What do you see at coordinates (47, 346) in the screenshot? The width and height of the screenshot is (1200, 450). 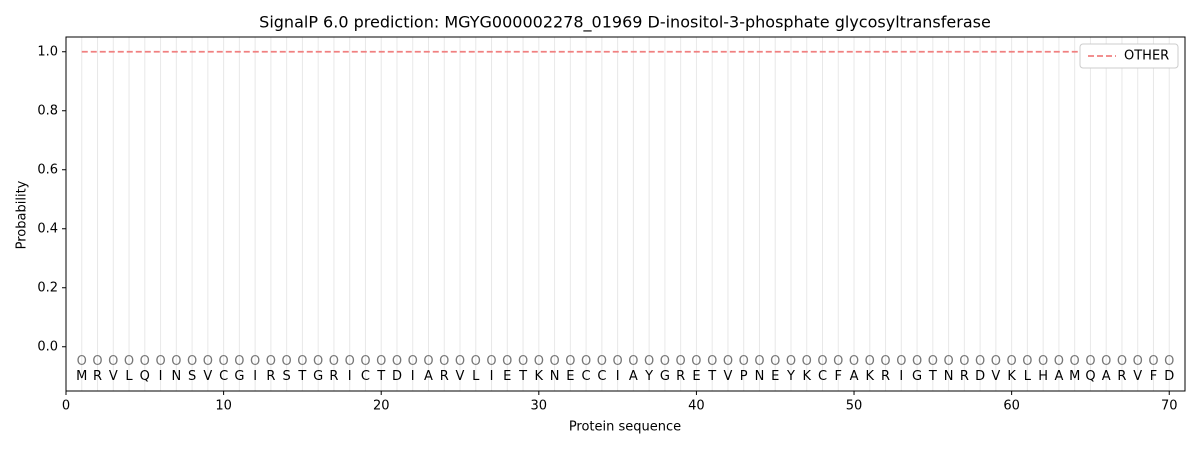 I see `y-tick-label: 0.0` at bounding box center [47, 346].